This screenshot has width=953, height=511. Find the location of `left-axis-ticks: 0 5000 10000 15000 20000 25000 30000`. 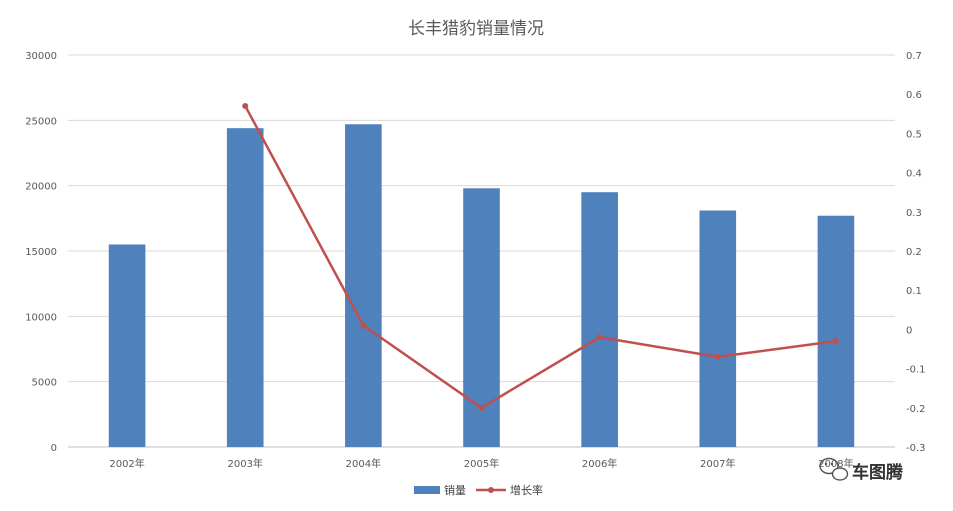

left-axis-ticks: 0 5000 10000 15000 20000 25000 30000 is located at coordinates (41, 252).